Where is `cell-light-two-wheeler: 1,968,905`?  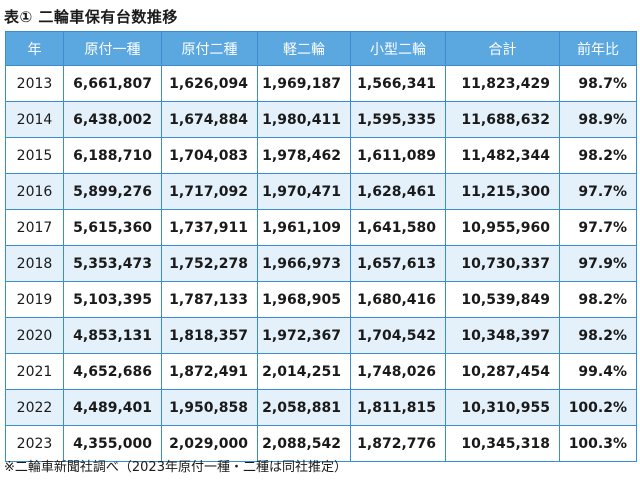
cell-light-two-wheeler: 1,968,905 is located at coordinates (304, 299).